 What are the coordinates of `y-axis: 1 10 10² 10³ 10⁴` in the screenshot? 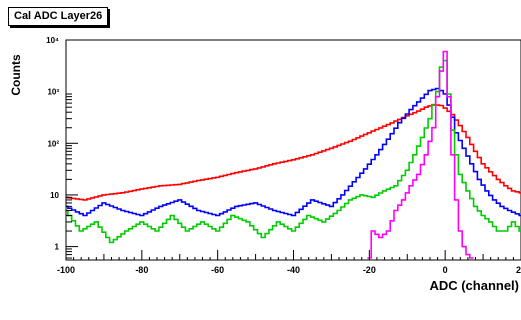 It's located at (62, 147).